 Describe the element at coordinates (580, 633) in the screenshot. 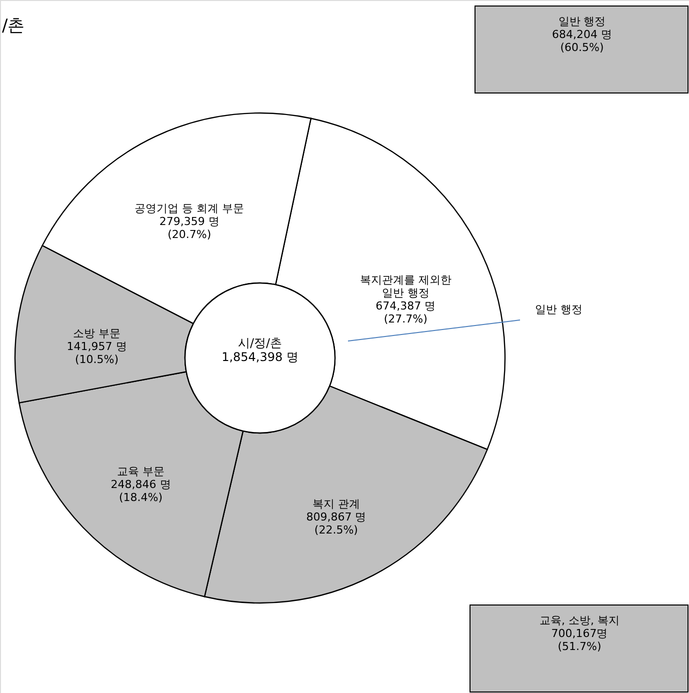

I see `text: 교육, 소방, 복지 700,167명 (51.7%)` at that location.